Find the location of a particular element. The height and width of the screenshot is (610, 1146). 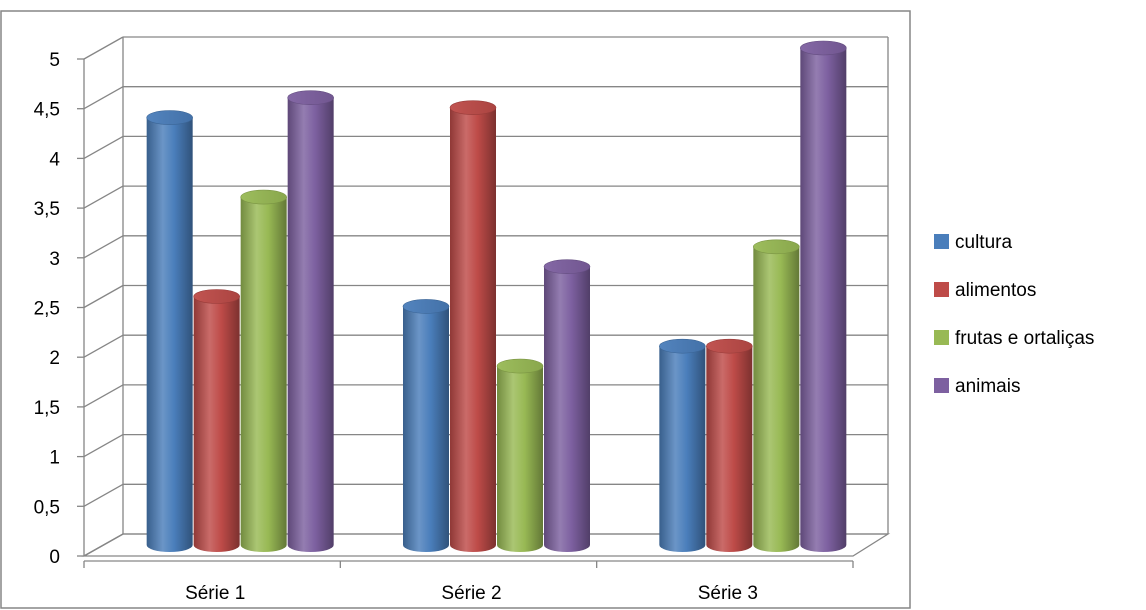

legend-item: cultura is located at coordinates (973, 242).